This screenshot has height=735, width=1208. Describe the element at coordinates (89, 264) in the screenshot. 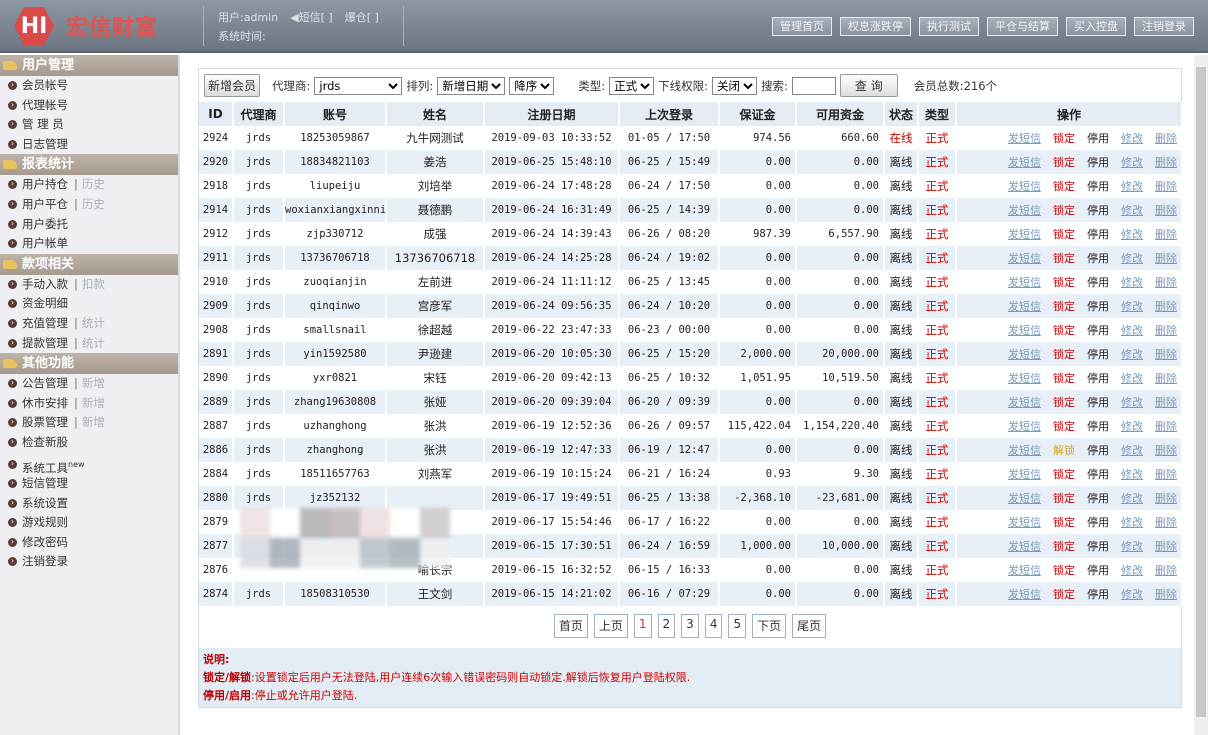

I see `sidebar-group-header: 款项相关` at that location.